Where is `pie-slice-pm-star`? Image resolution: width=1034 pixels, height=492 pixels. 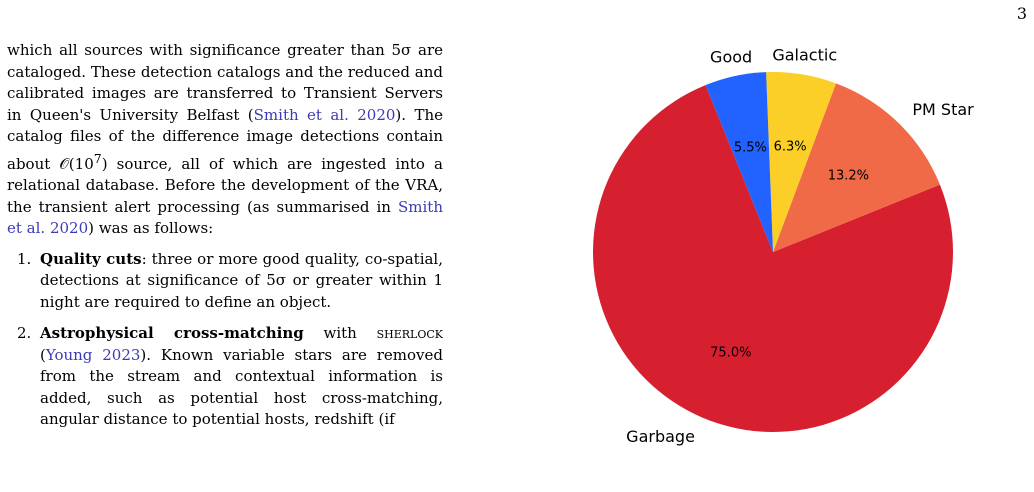 pie-slice-pm-star is located at coordinates (856, 167).